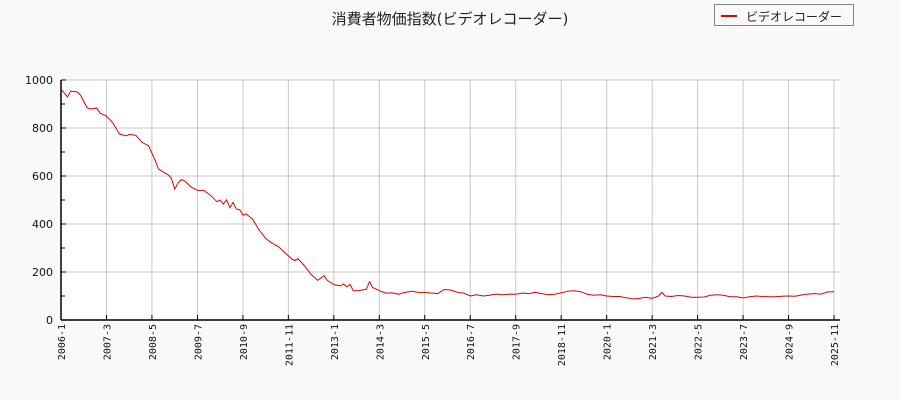 Image resolution: width=900 pixels, height=400 pixels. What do you see at coordinates (244, 342) in the screenshot?
I see `x-tick-label: 2010-9` at bounding box center [244, 342].